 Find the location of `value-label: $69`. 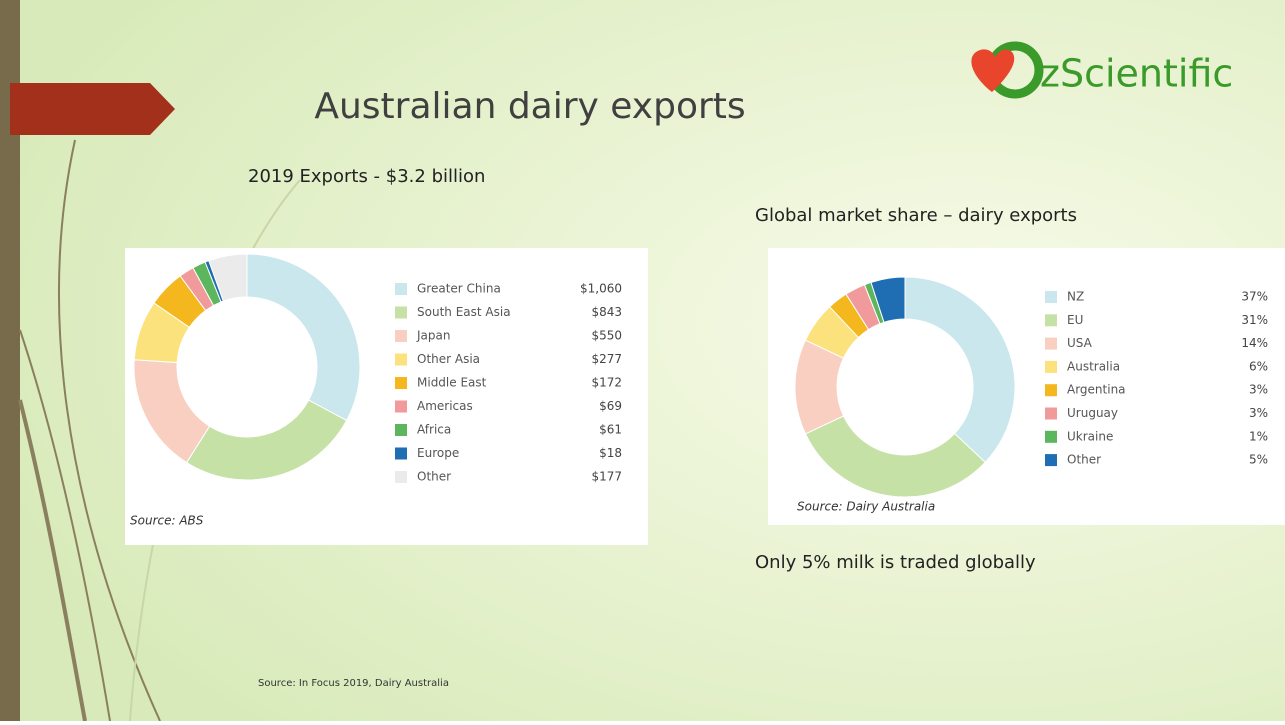

value-label: $69 is located at coordinates (610, 406).